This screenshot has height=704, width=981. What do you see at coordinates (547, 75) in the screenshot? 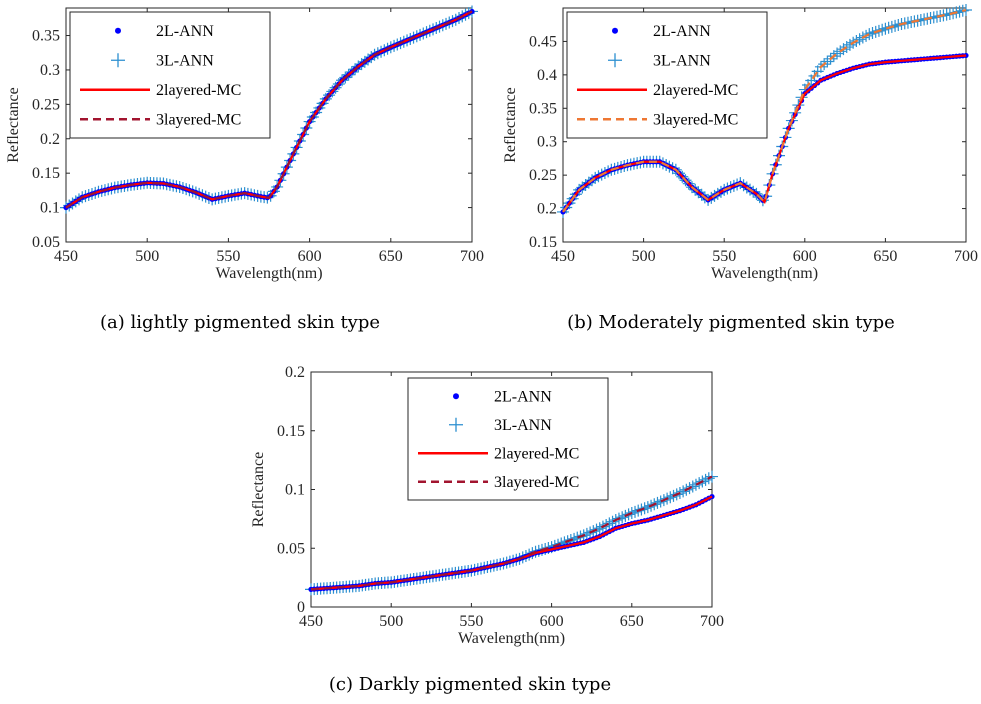
I see `y-tick-label: 0.4` at bounding box center [547, 75].